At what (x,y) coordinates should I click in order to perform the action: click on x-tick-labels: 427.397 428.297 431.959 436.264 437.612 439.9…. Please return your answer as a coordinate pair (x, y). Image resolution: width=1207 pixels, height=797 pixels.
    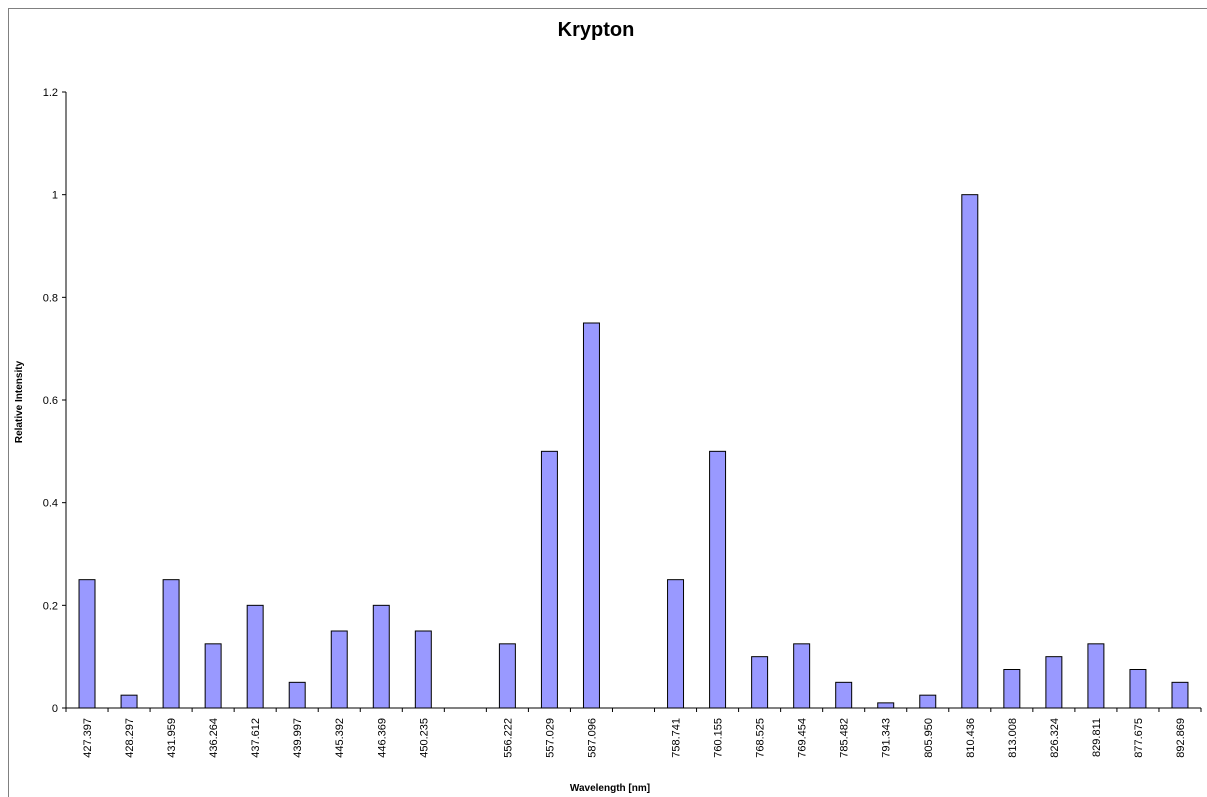
    Looking at the image, I should click on (634, 738).